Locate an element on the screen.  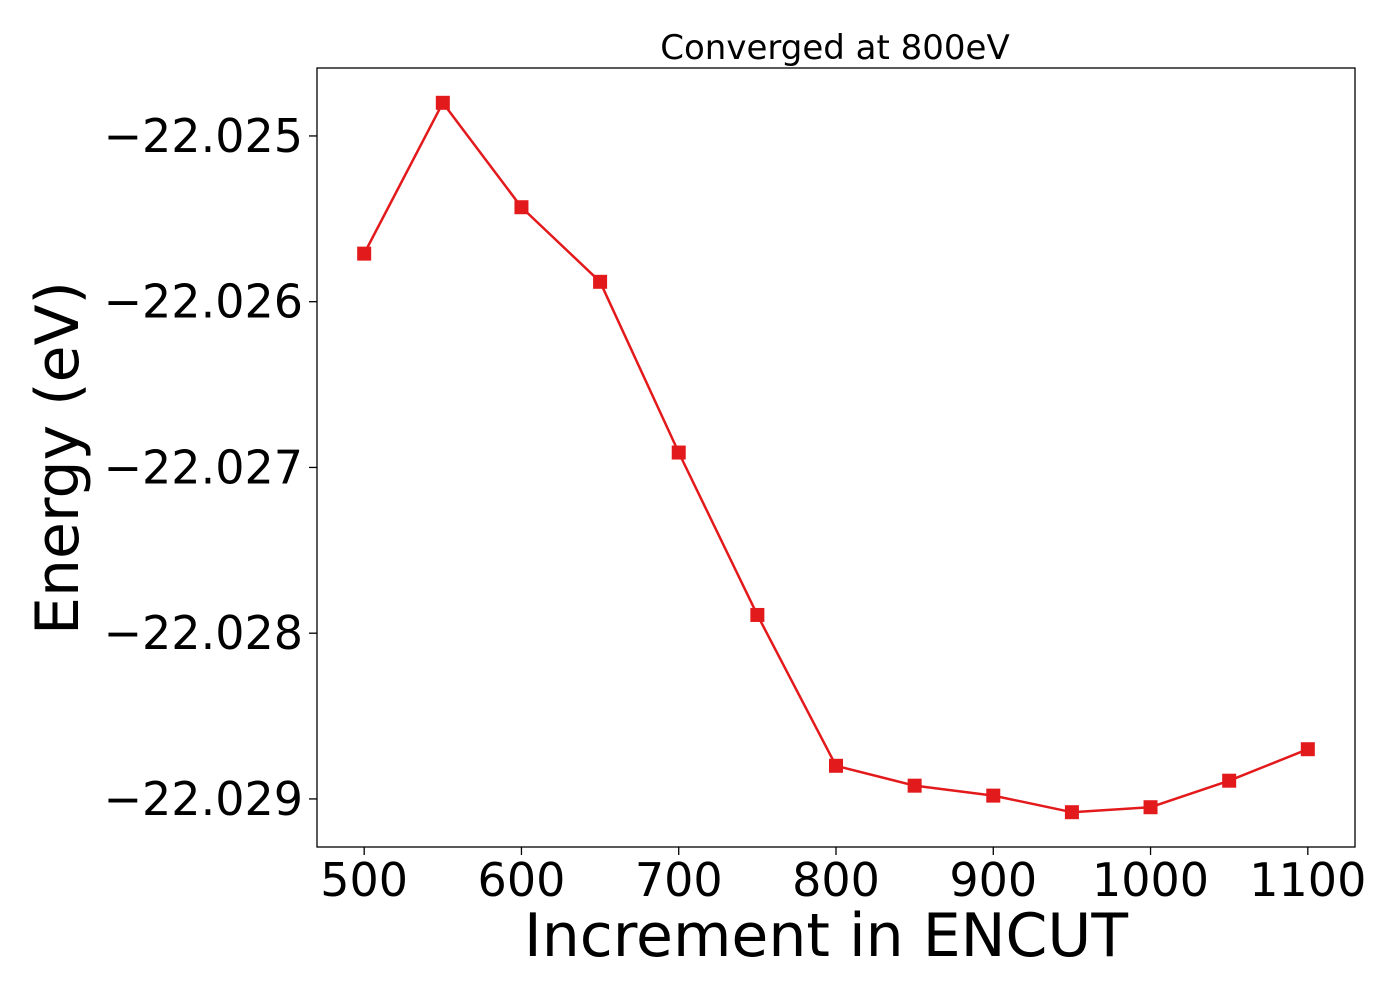
x-tick-label: 1100 is located at coordinates (1307, 880).